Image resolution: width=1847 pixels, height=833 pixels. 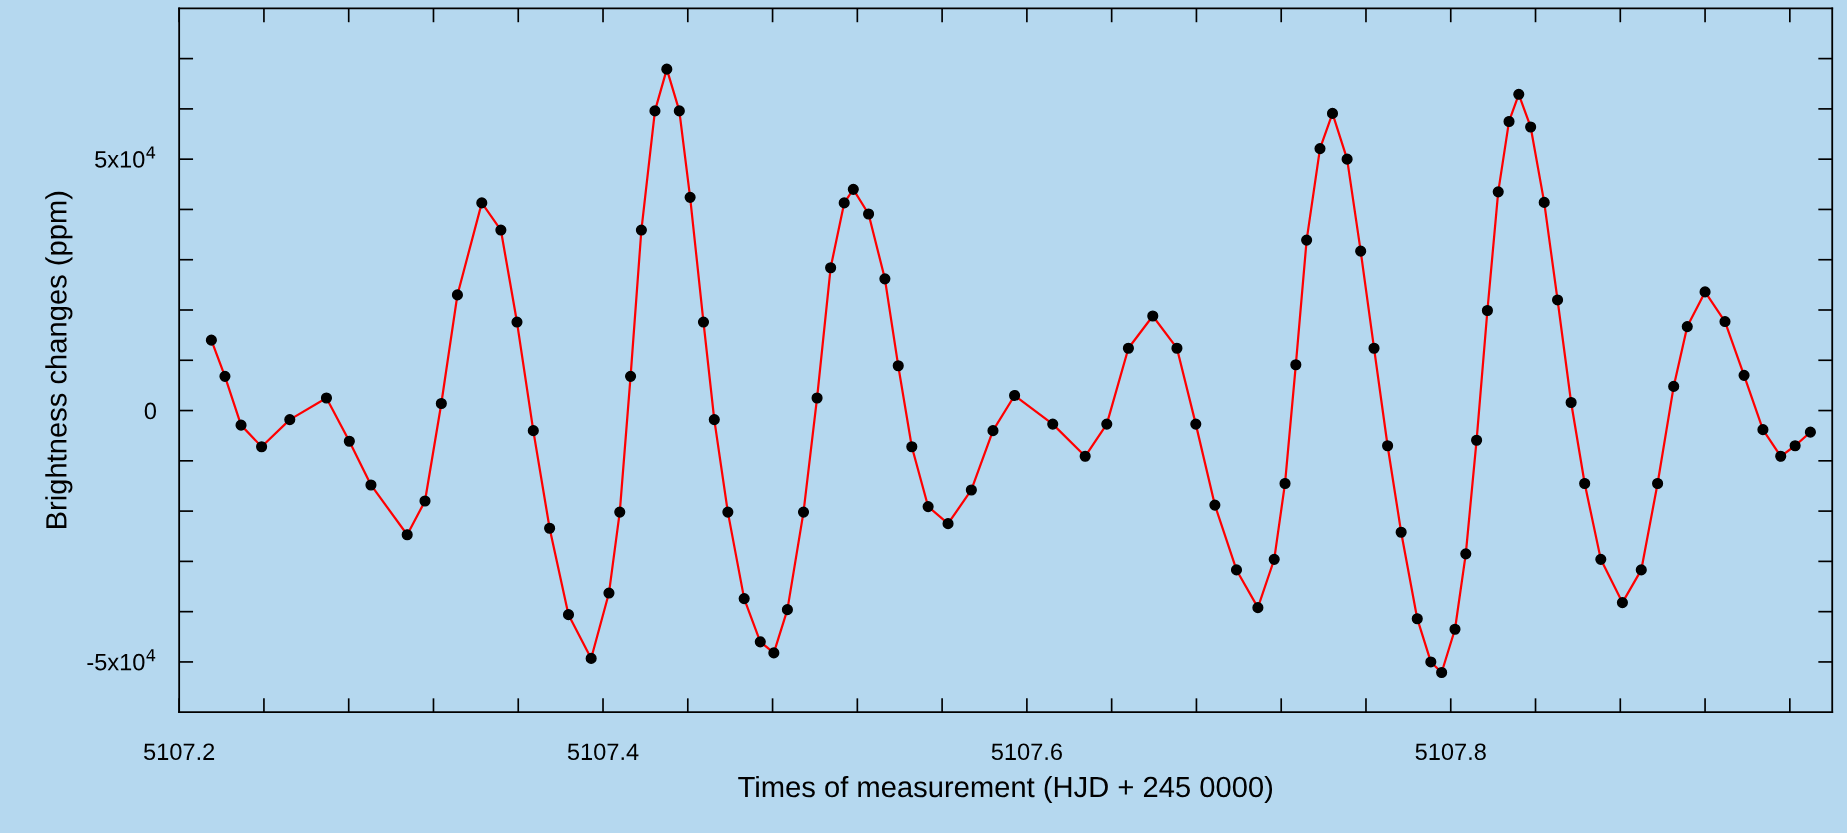 What do you see at coordinates (121, 660) in the screenshot?
I see `y-tick-label: -5x10$^{4}$` at bounding box center [121, 660].